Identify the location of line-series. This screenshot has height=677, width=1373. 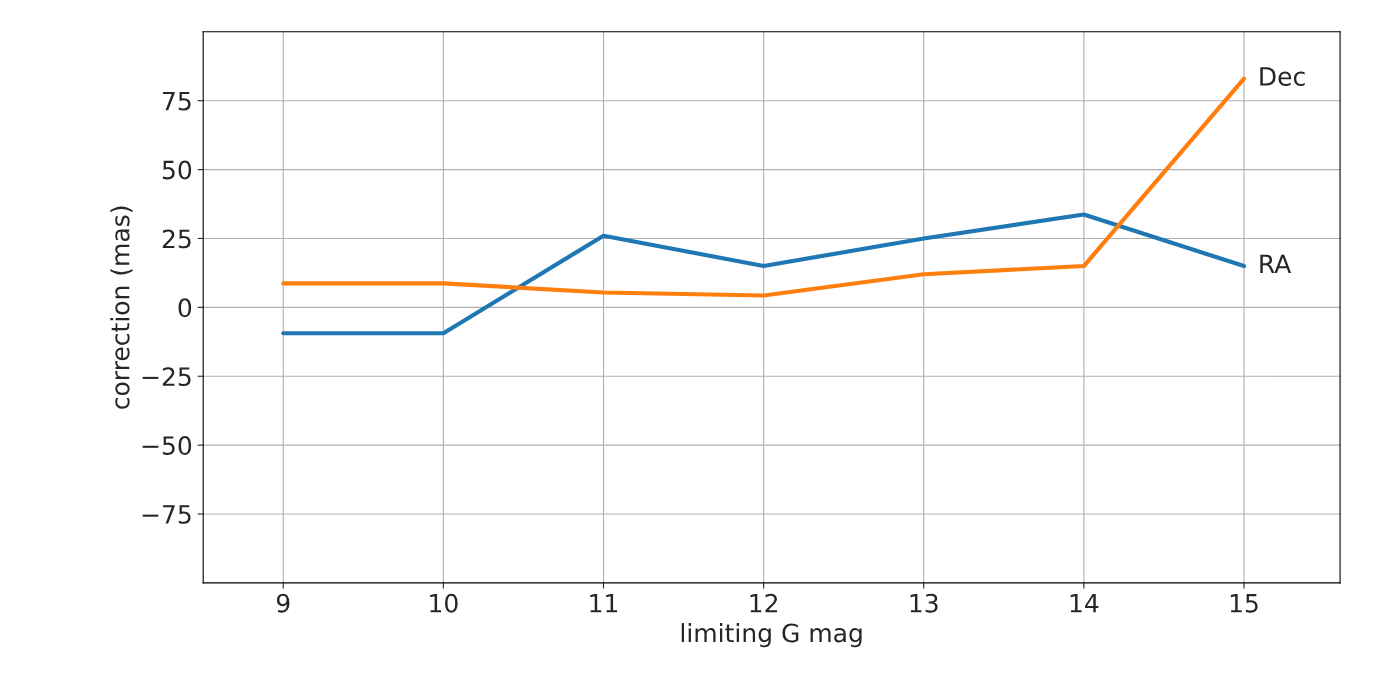
(764, 274).